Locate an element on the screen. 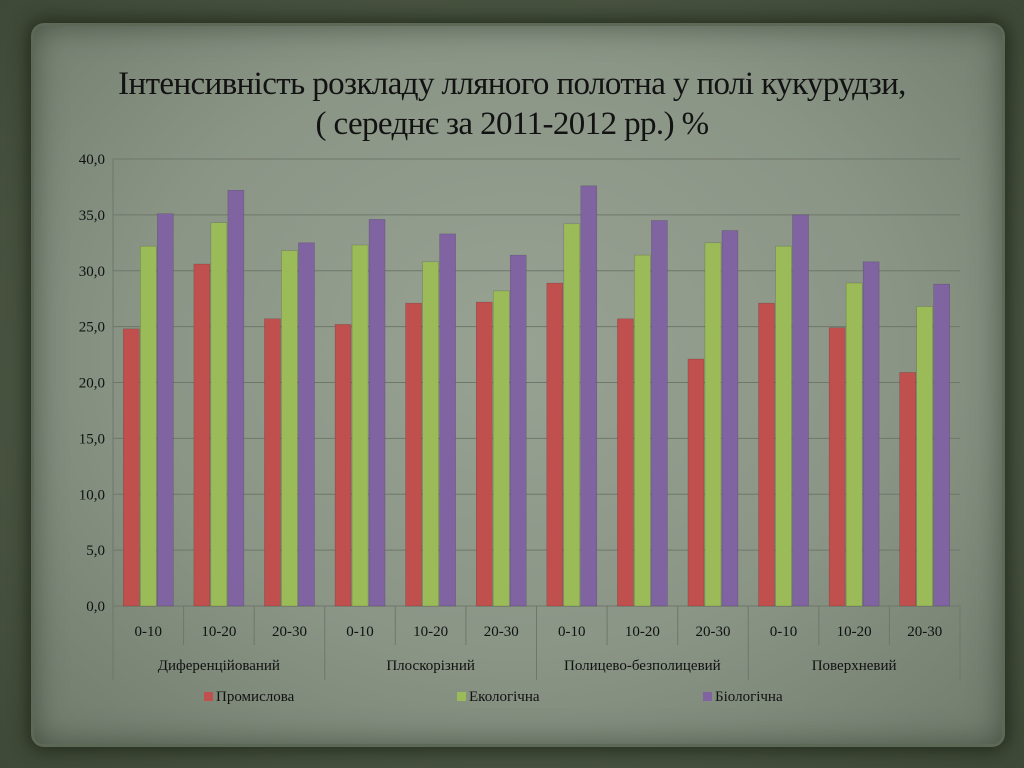 Image resolution: width=1024 pixels, height=768 pixels. y-tick-label: 25,0 is located at coordinates (92, 328).